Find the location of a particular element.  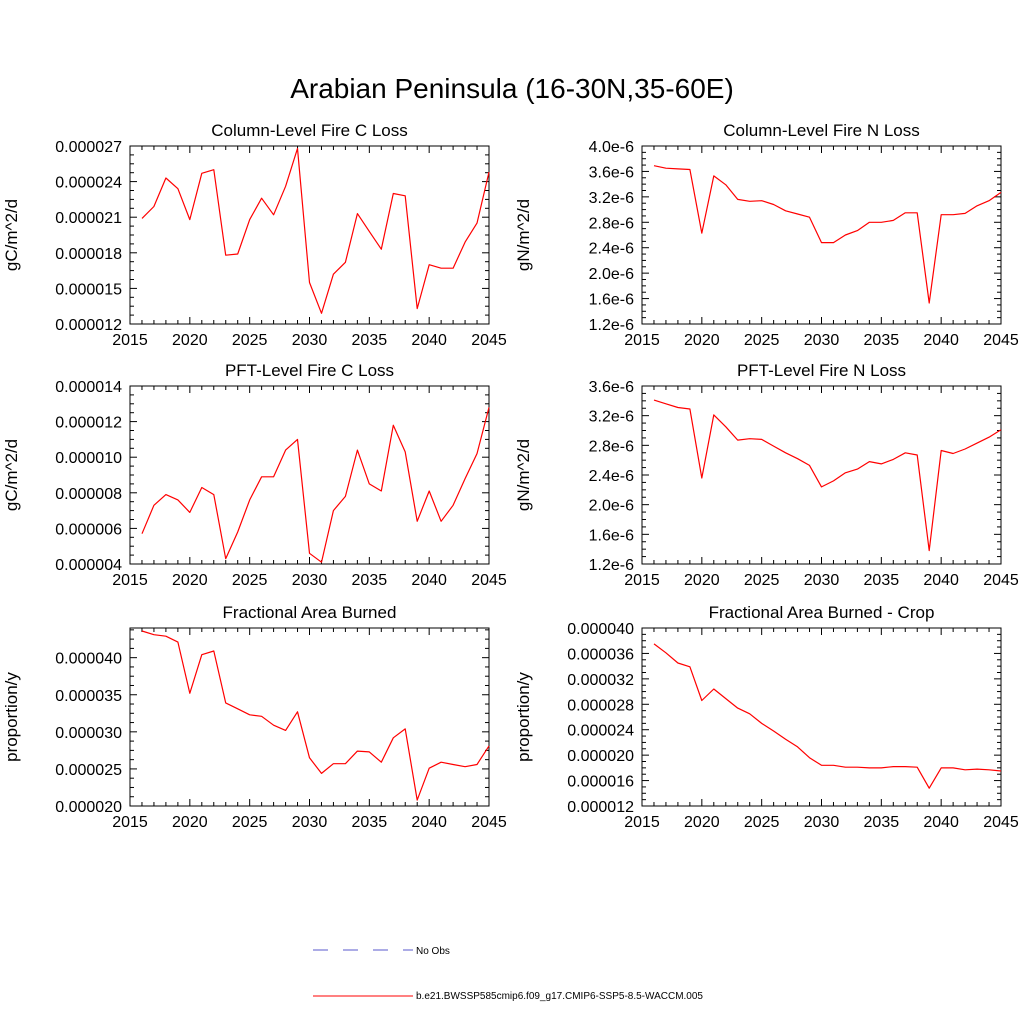

y-tick-label: 0.000018 is located at coordinates (88, 254).